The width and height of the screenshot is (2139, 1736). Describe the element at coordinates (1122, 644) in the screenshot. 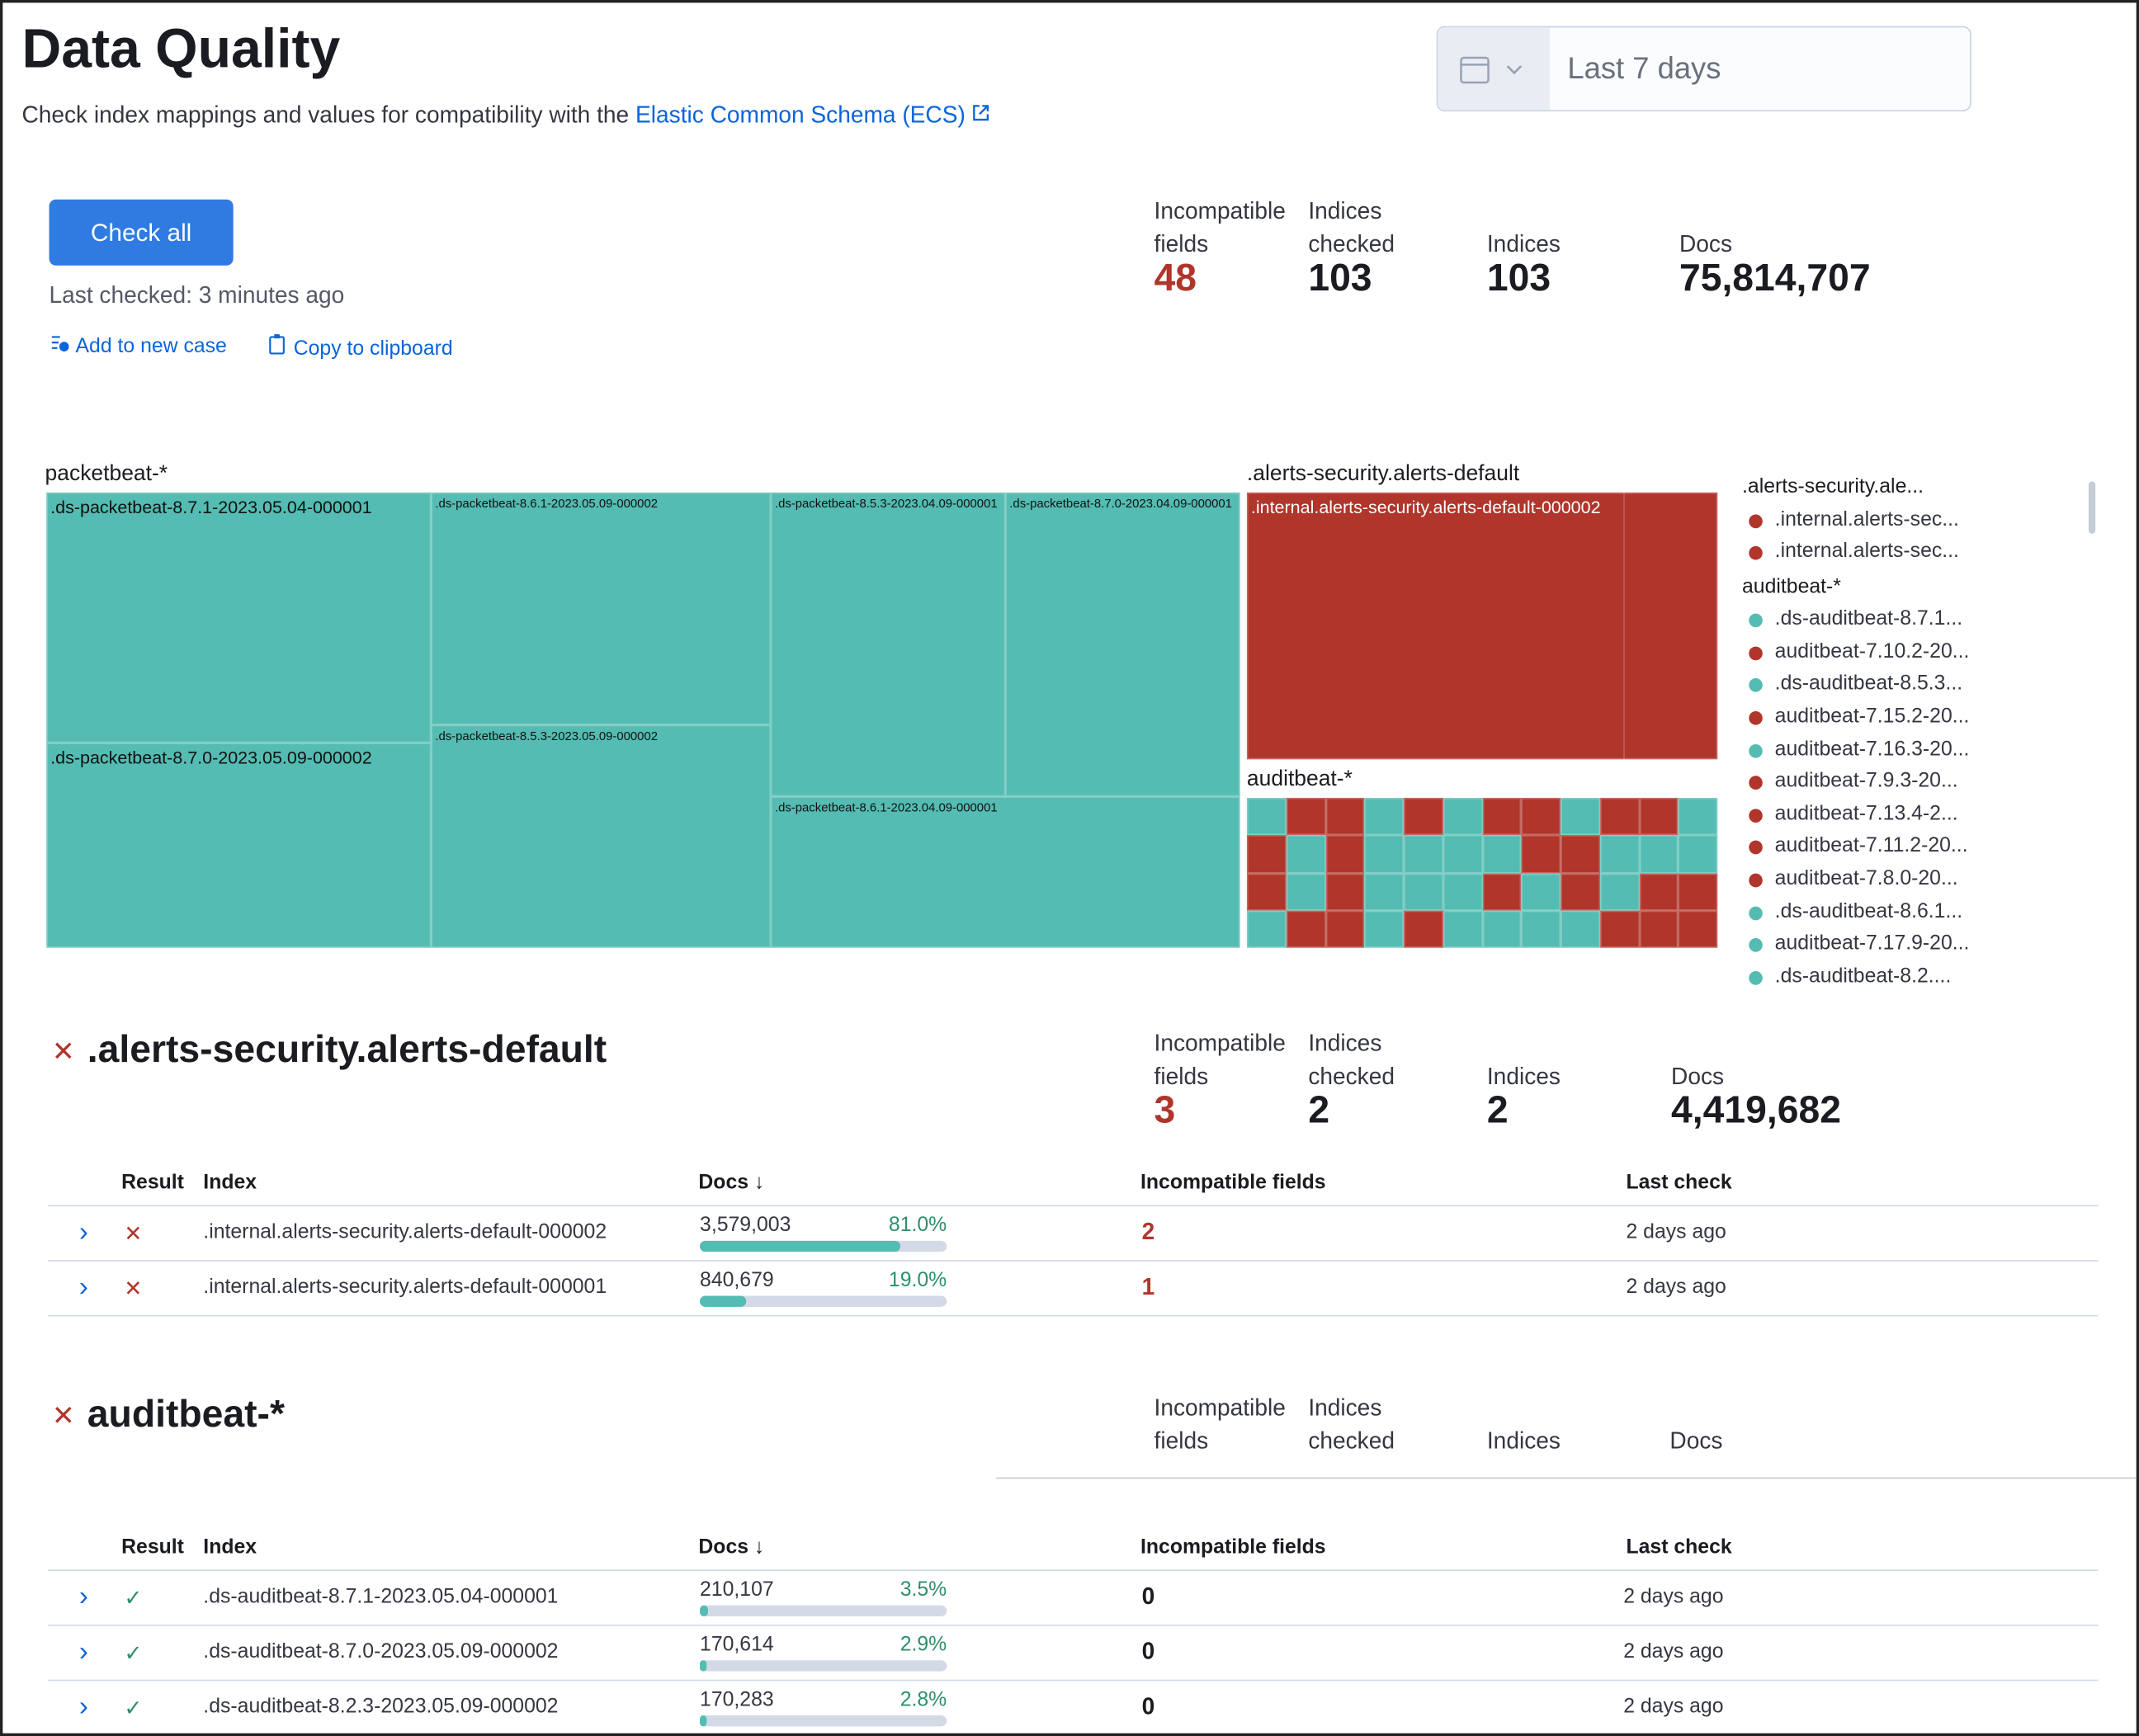

I see `treemap-cell: .ds-packetbeat-8.7.0-2023.04.09-000001` at that location.